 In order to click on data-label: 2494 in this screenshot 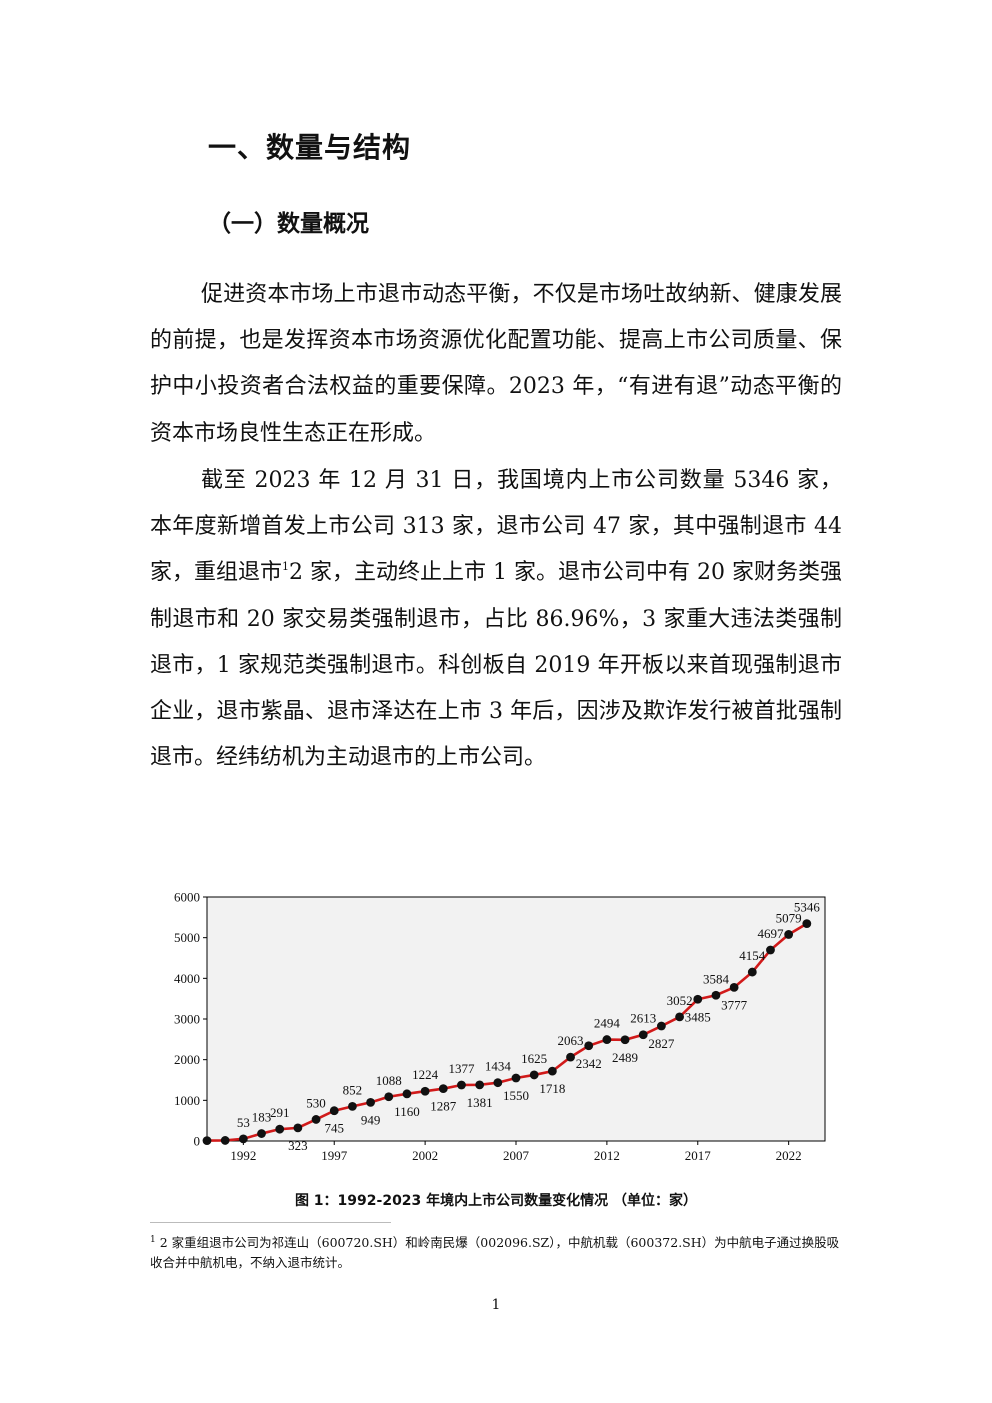, I will do `click(607, 1023)`.